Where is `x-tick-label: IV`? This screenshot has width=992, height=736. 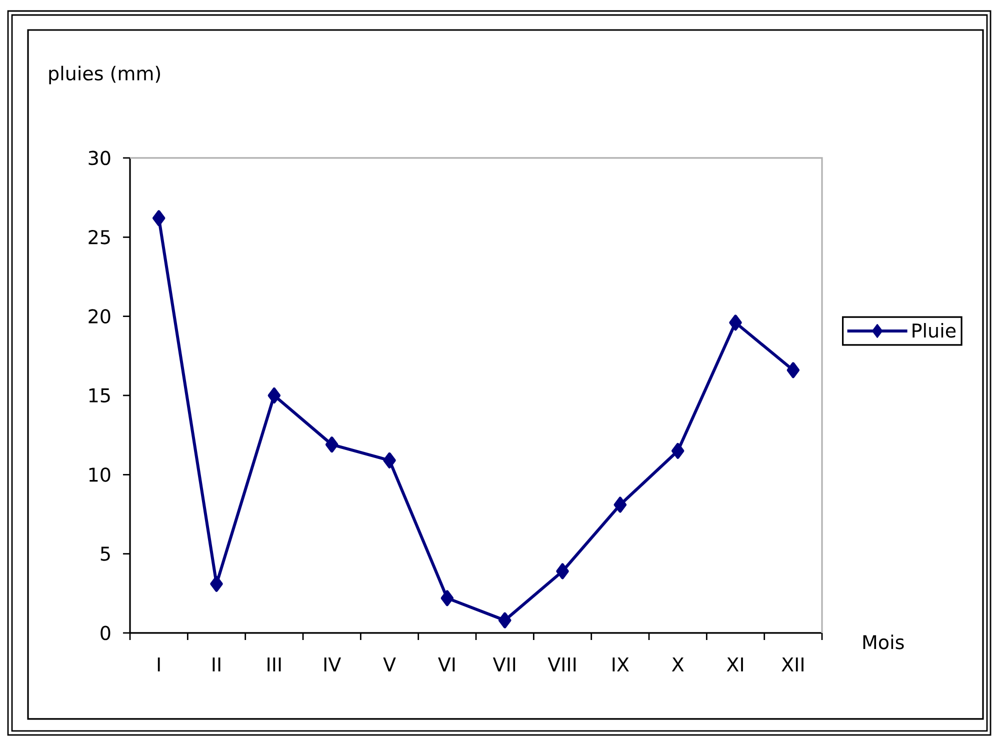
x-tick-label: IV is located at coordinates (332, 665).